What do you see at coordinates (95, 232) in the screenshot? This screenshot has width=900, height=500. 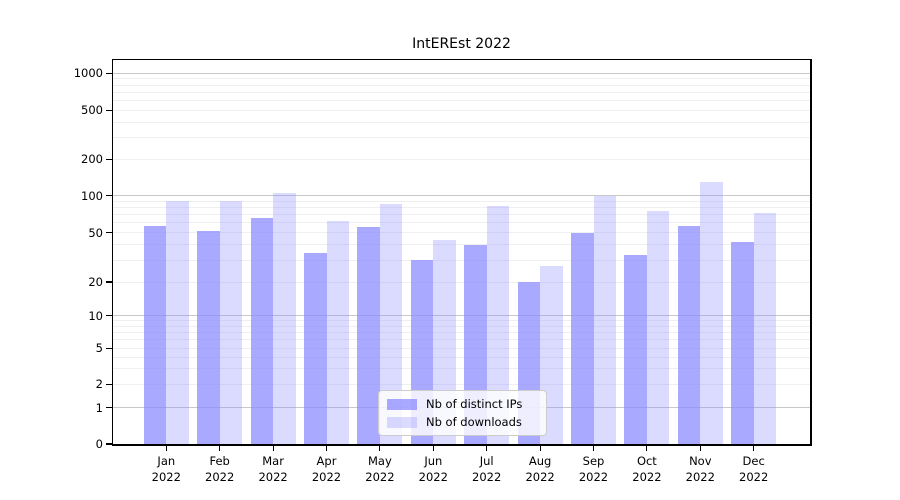 I see `y-tick-label-50: 50` at bounding box center [95, 232].